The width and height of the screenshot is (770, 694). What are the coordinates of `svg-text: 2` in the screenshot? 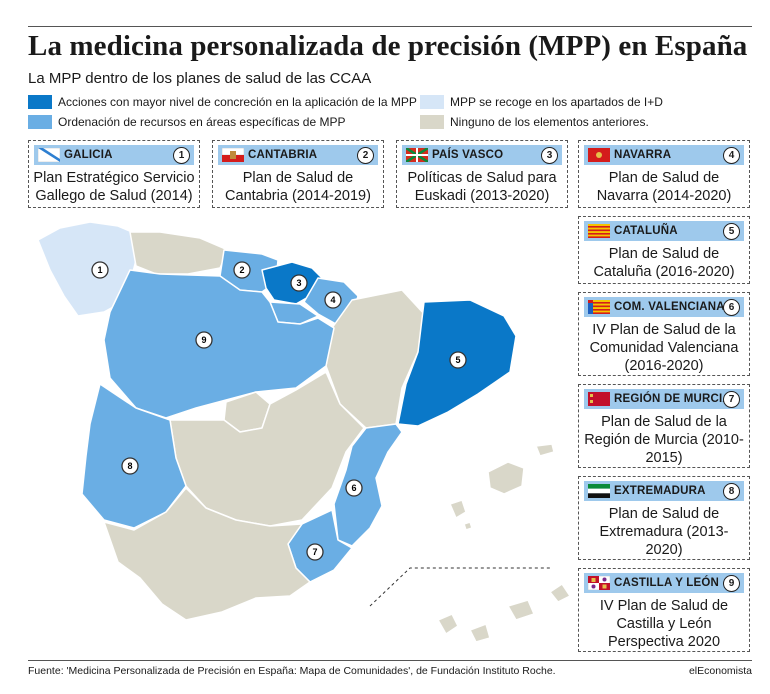 It's located at (241, 270).